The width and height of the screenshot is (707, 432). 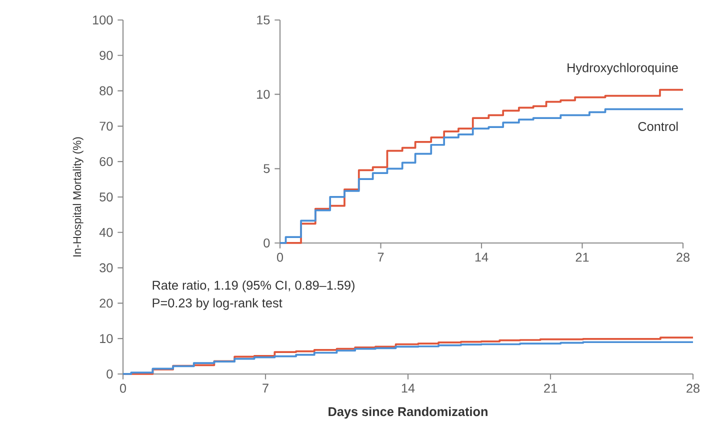 I want to click on y-tick-label: 20, so click(x=106, y=303).